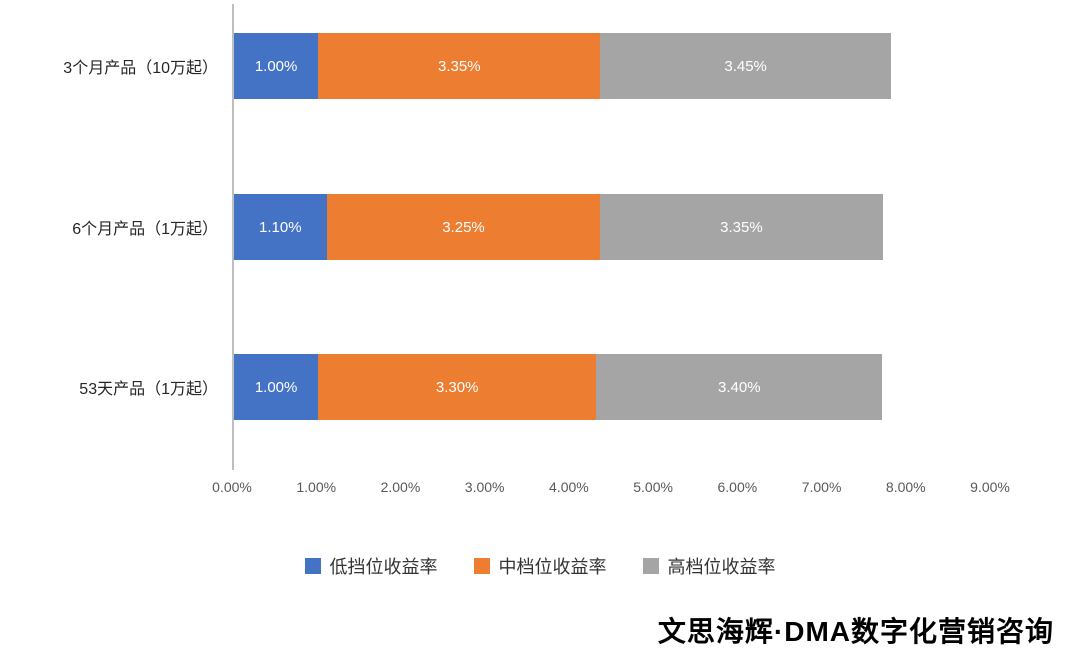 The width and height of the screenshot is (1080, 670). What do you see at coordinates (232, 487) in the screenshot?
I see `x-tick-label: 0.00%` at bounding box center [232, 487].